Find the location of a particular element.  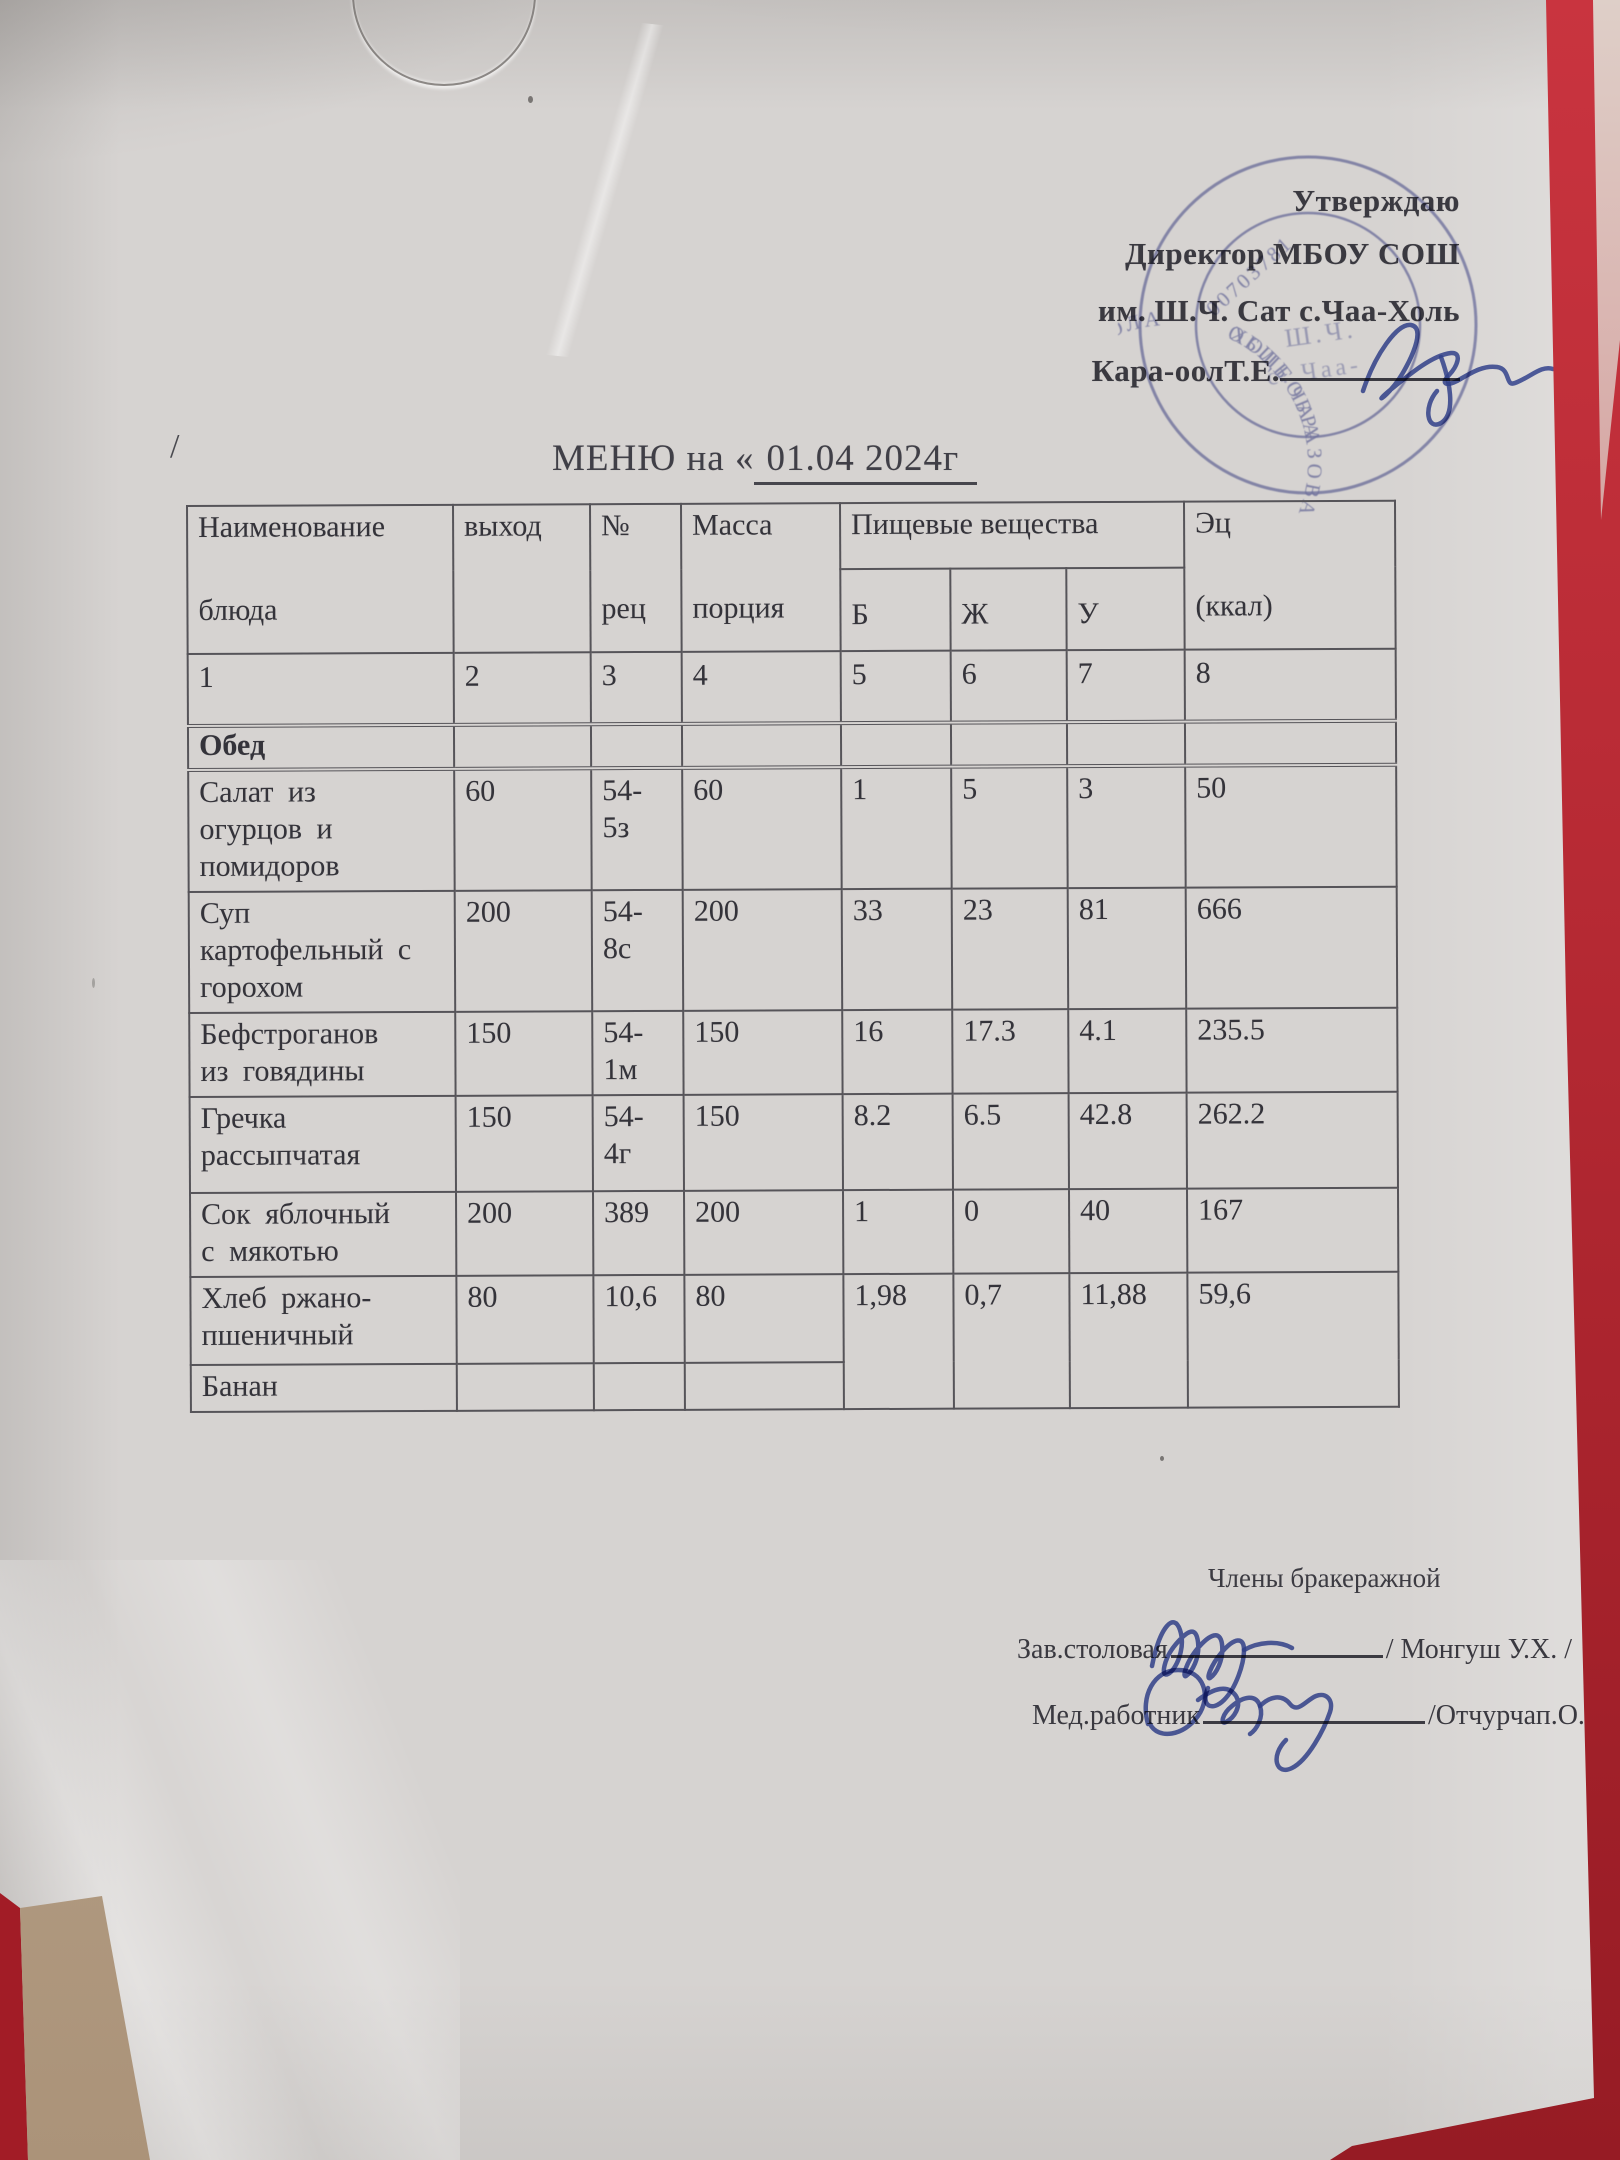

header-text: Наименование is located at coordinates (292, 527).